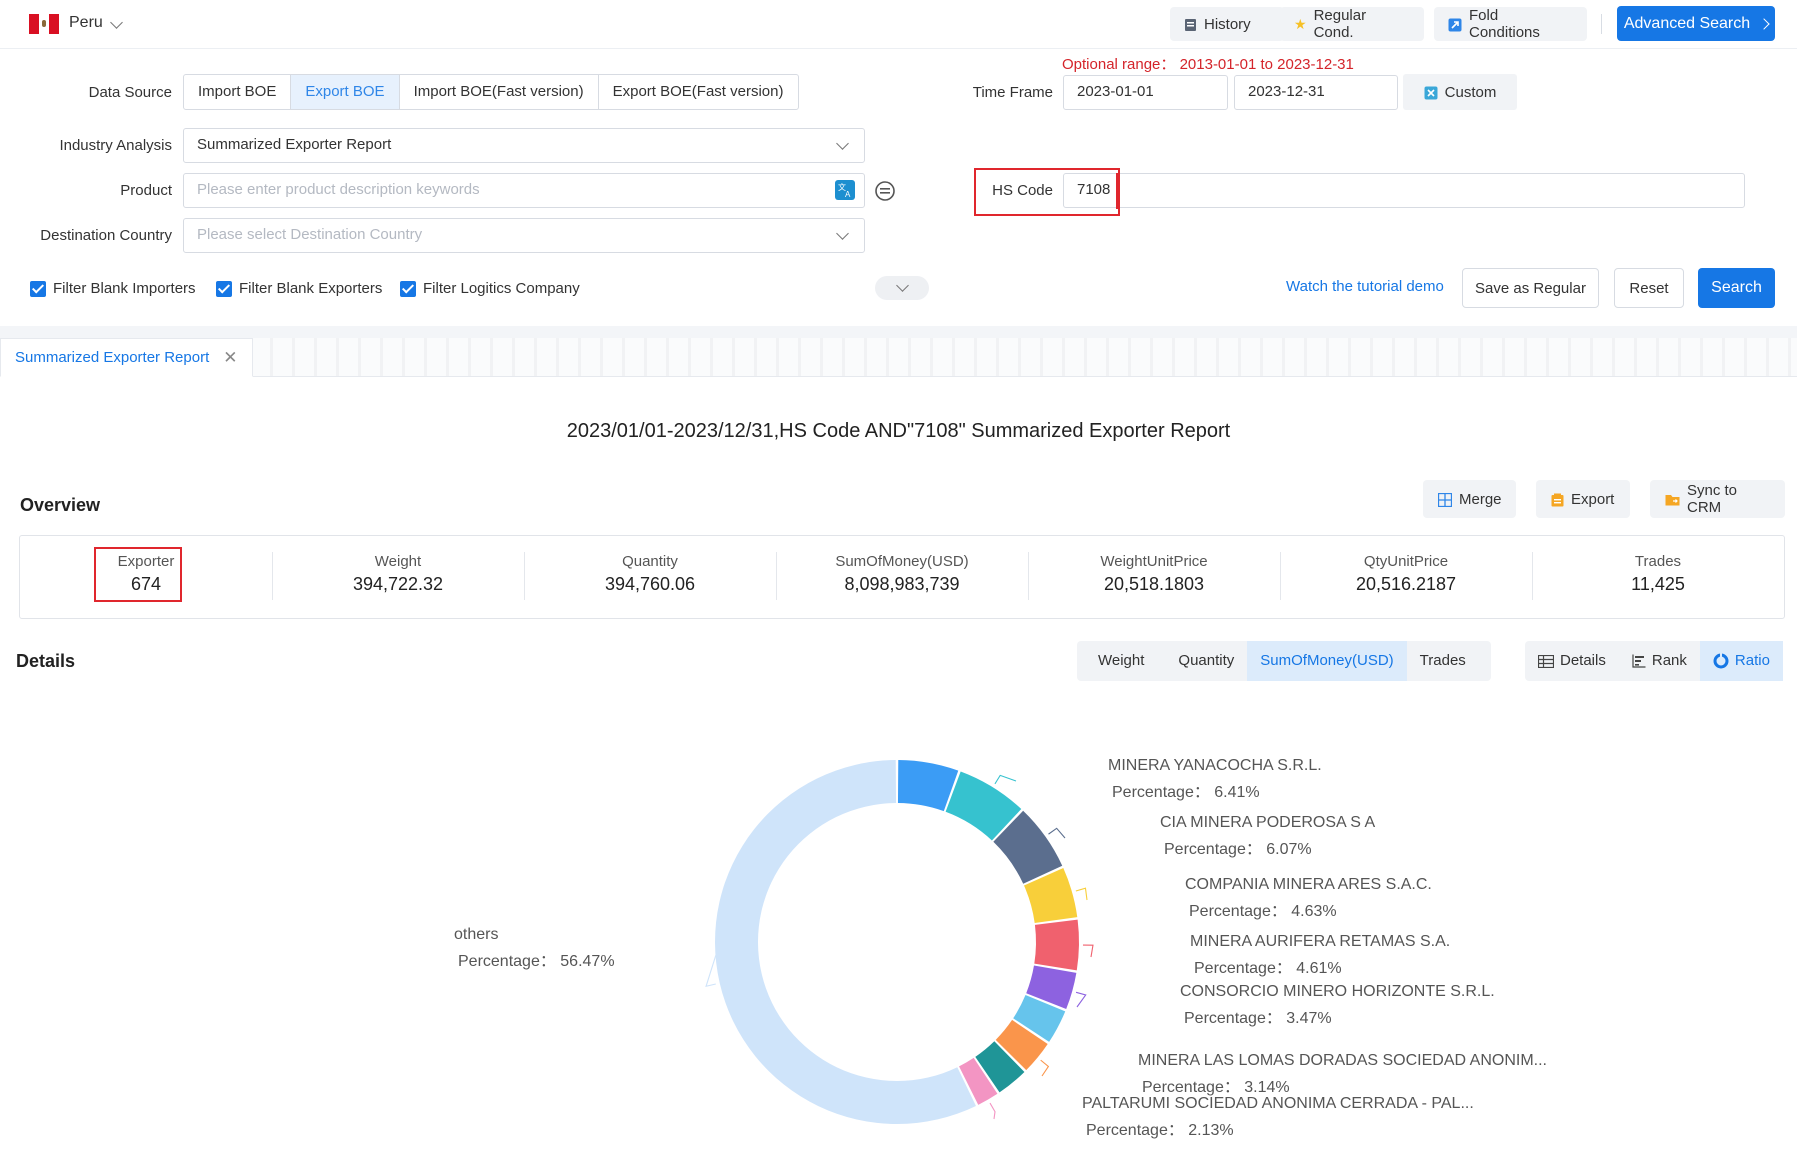 The height and width of the screenshot is (1159, 1797). I want to click on search-button: Search, so click(1736, 288).